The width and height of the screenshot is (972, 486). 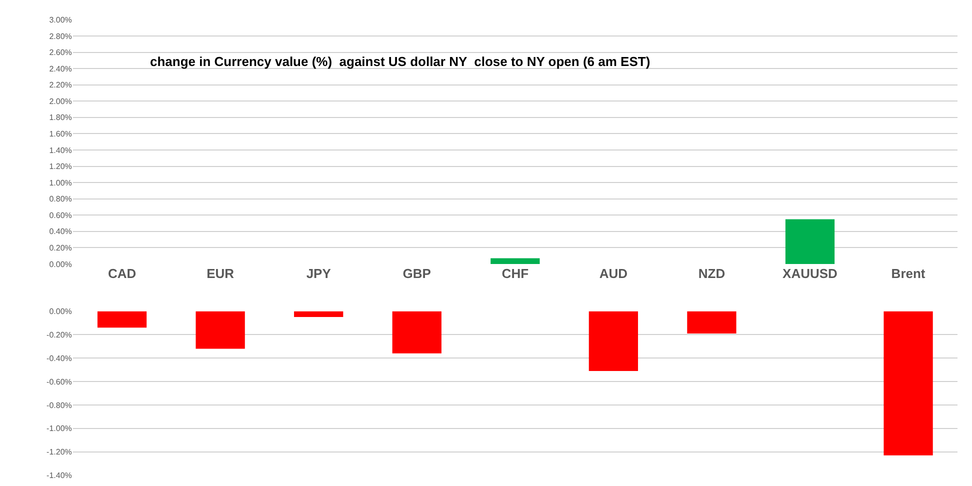 What do you see at coordinates (60, 183) in the screenshot?
I see `y-tick-label: 1.00%` at bounding box center [60, 183].